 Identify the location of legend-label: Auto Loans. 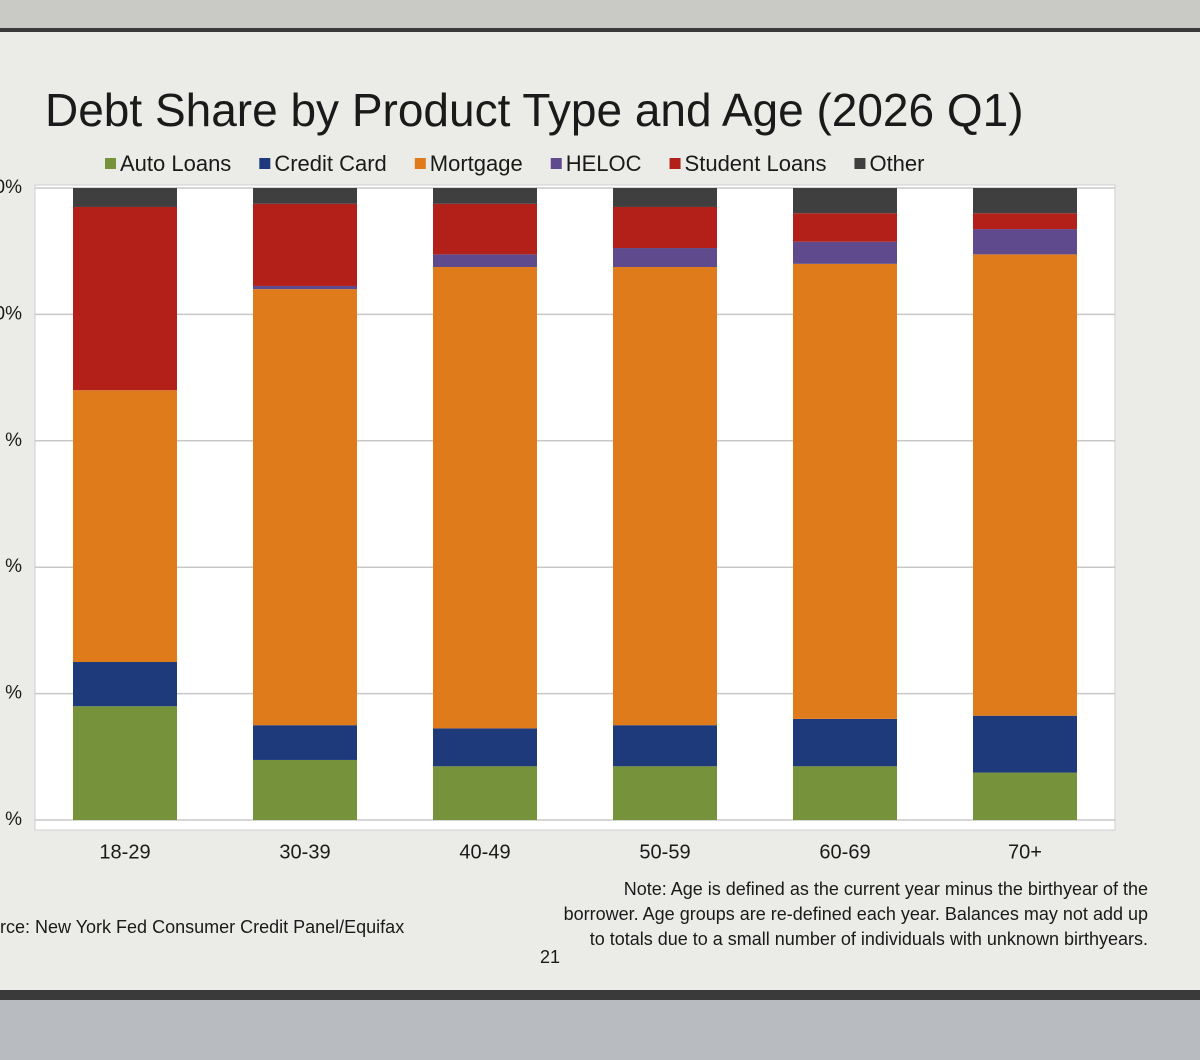
(175, 163).